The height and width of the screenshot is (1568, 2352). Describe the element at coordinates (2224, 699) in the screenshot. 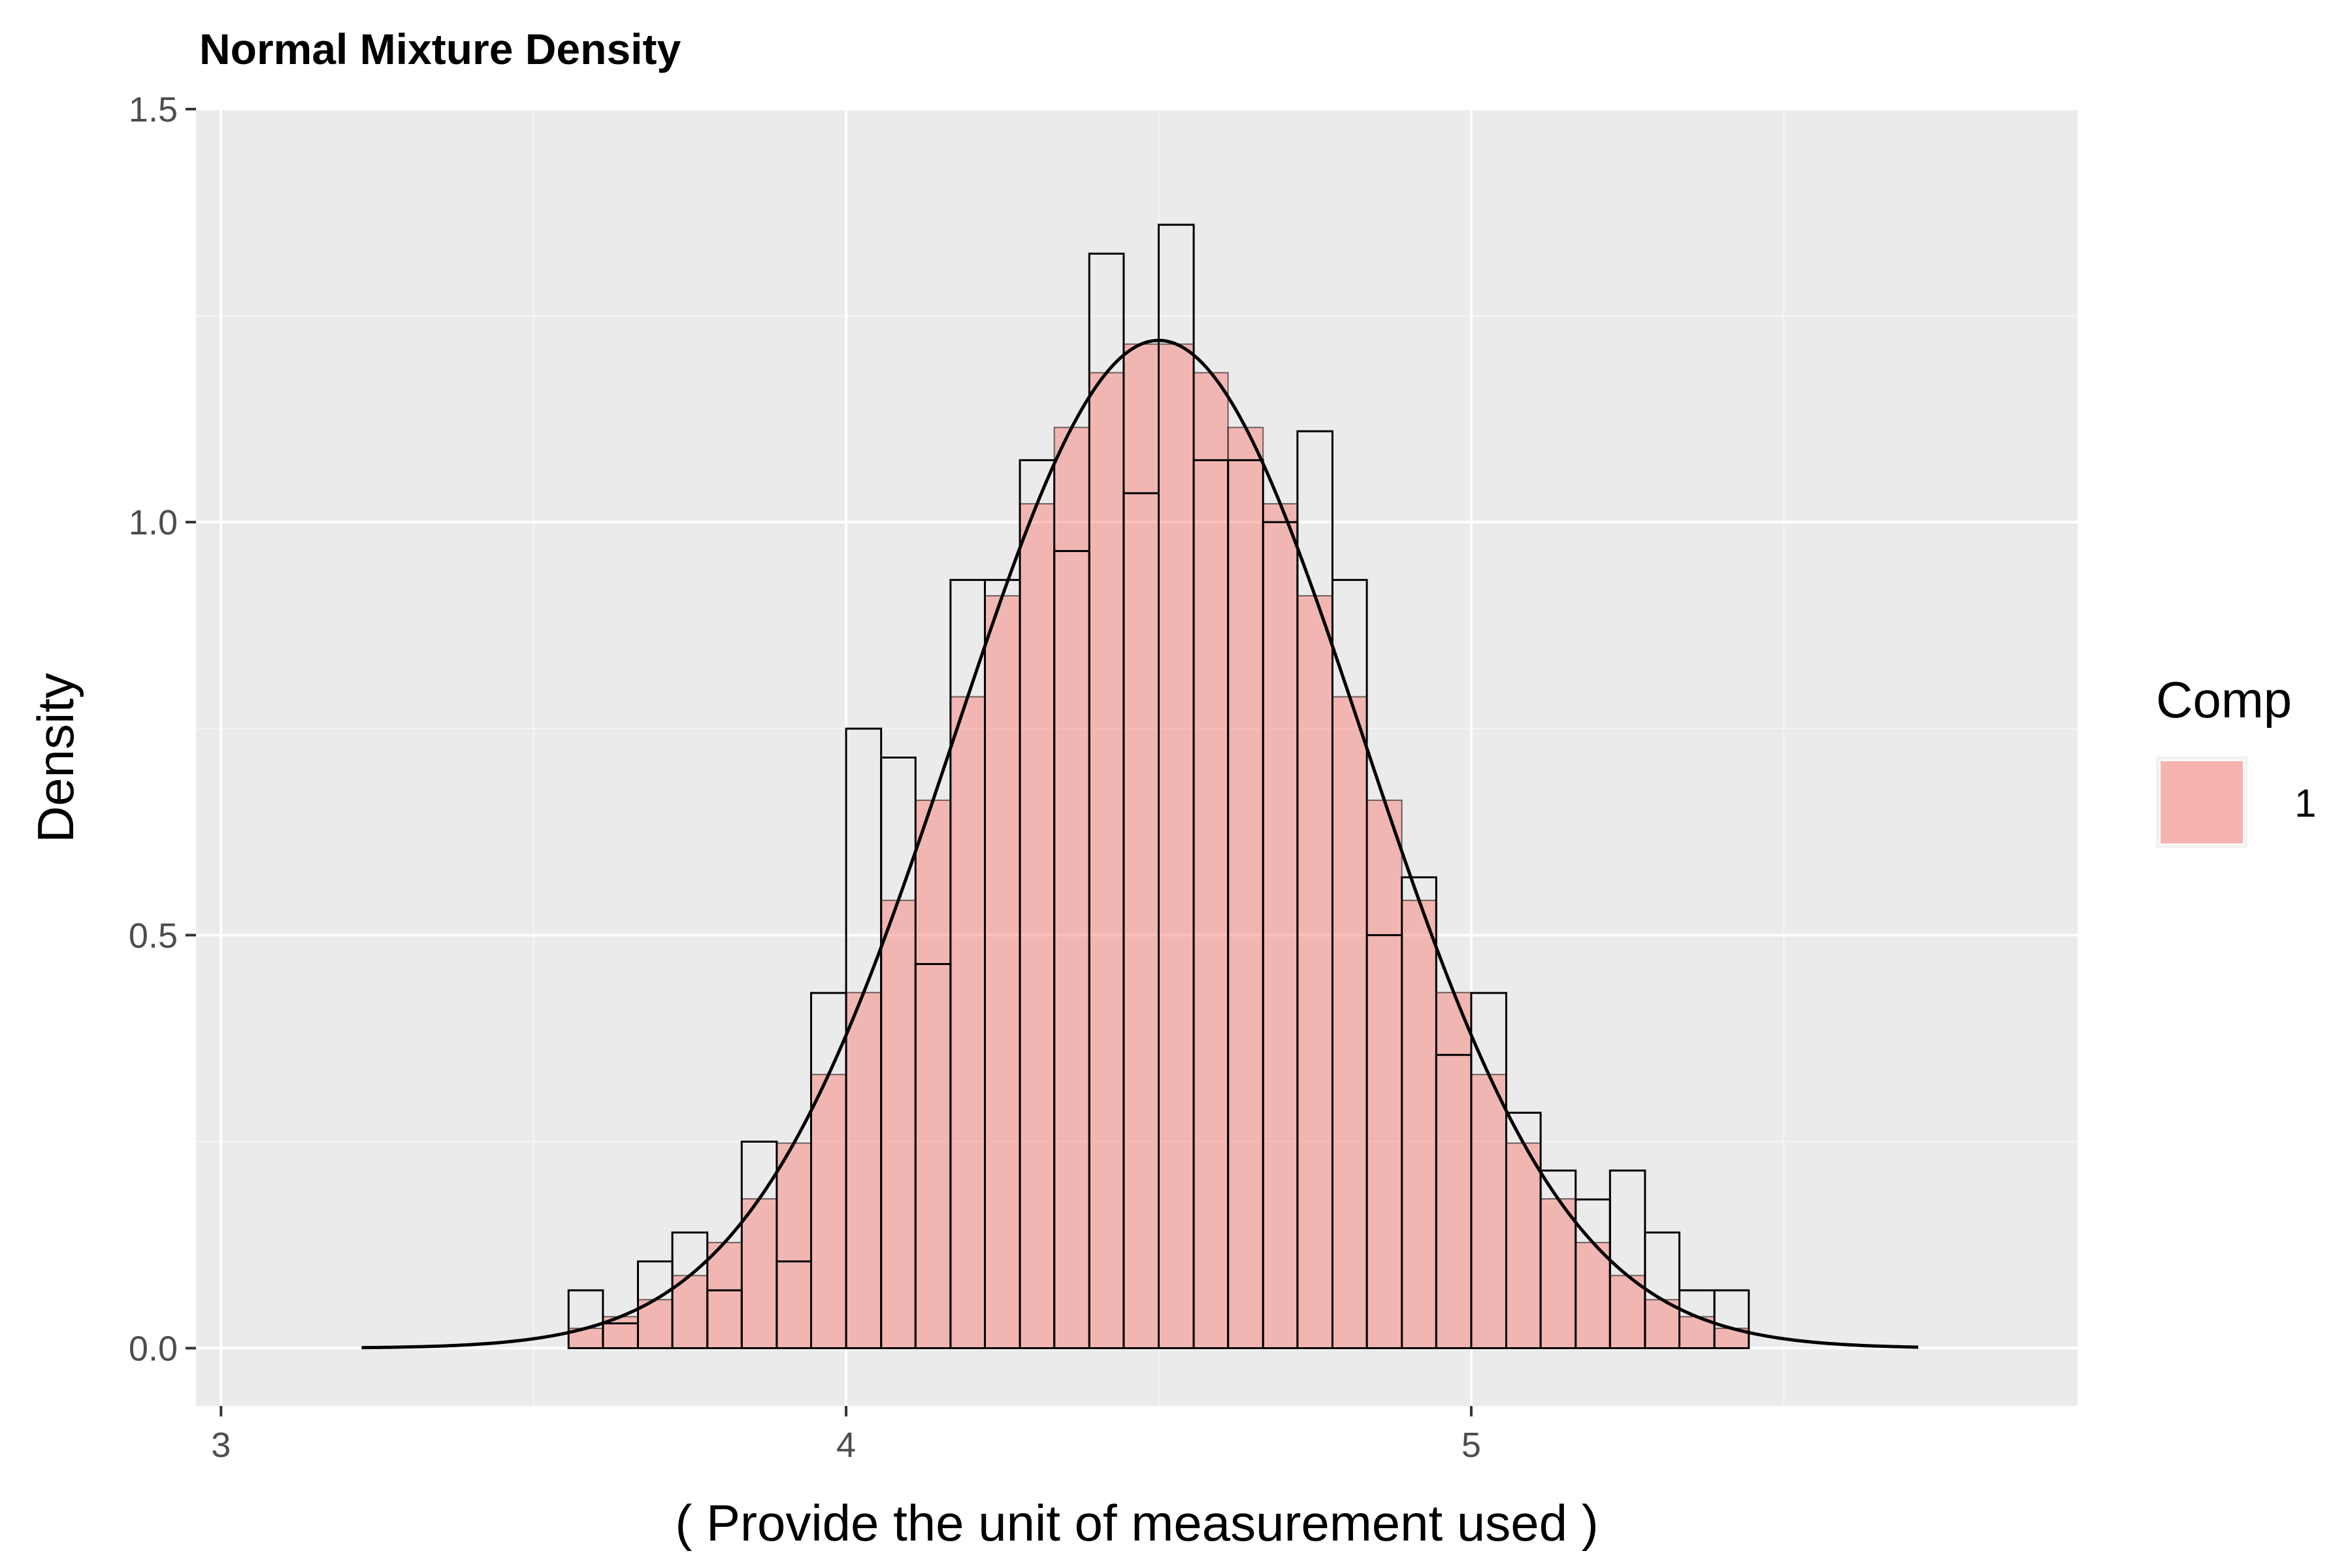

I see `legend-title: Comp` at that location.